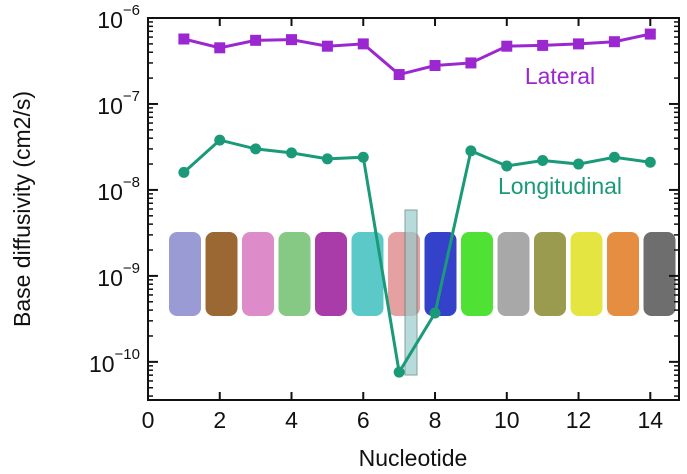 Image resolution: width=687 pixels, height=474 pixels. What do you see at coordinates (411, 292) in the screenshot?
I see `pore` at bounding box center [411, 292].